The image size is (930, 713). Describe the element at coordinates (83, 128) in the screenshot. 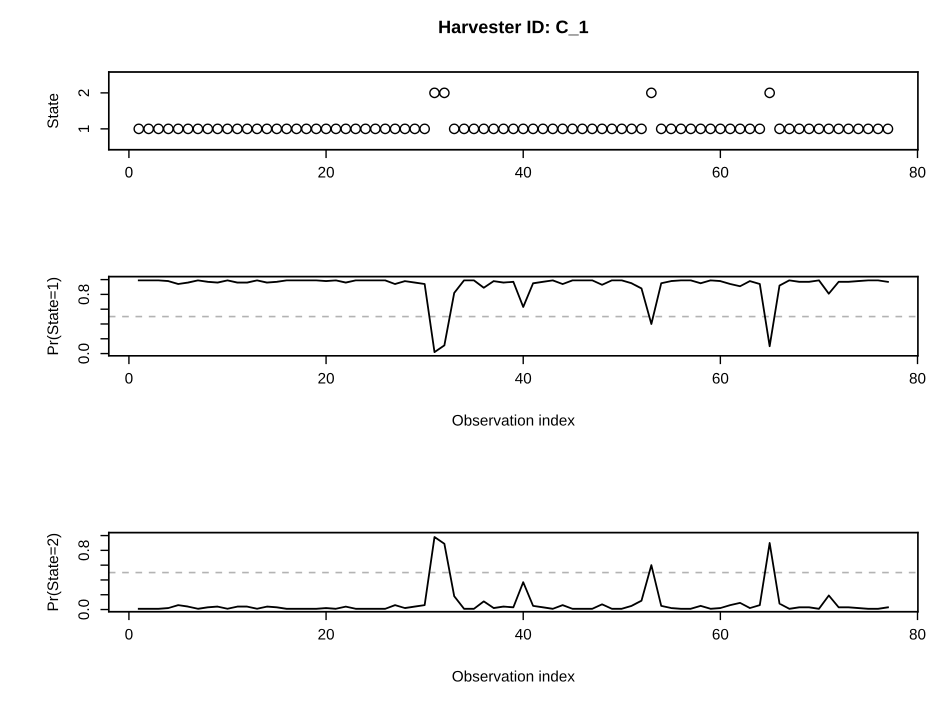

I see `y-tick-label: 1` at that location.